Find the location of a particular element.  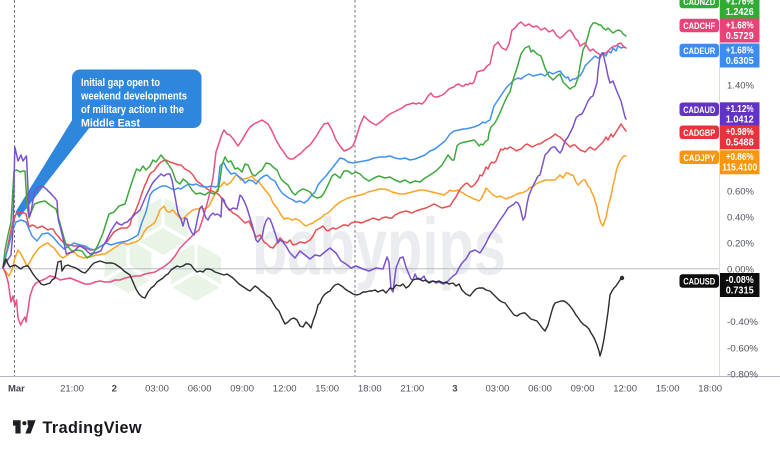

svg-text: weekend developments is located at coordinates (133, 96).